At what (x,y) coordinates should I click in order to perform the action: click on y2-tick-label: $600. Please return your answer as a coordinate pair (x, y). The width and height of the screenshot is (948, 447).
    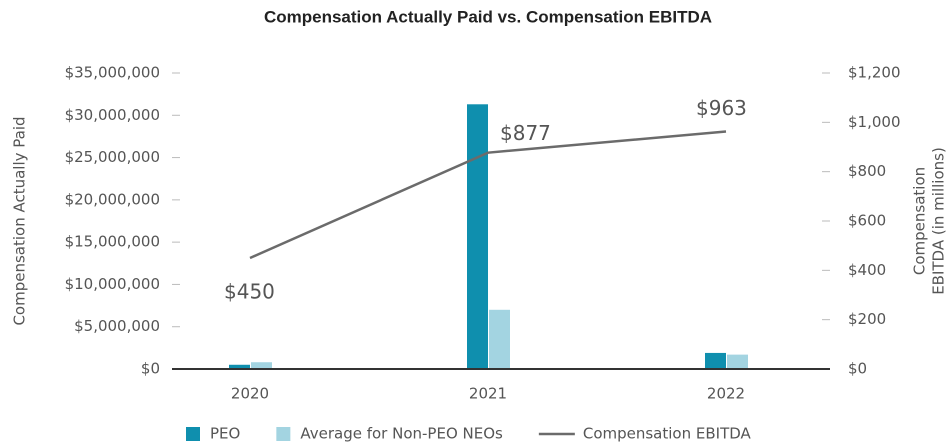
    Looking at the image, I should click on (867, 221).